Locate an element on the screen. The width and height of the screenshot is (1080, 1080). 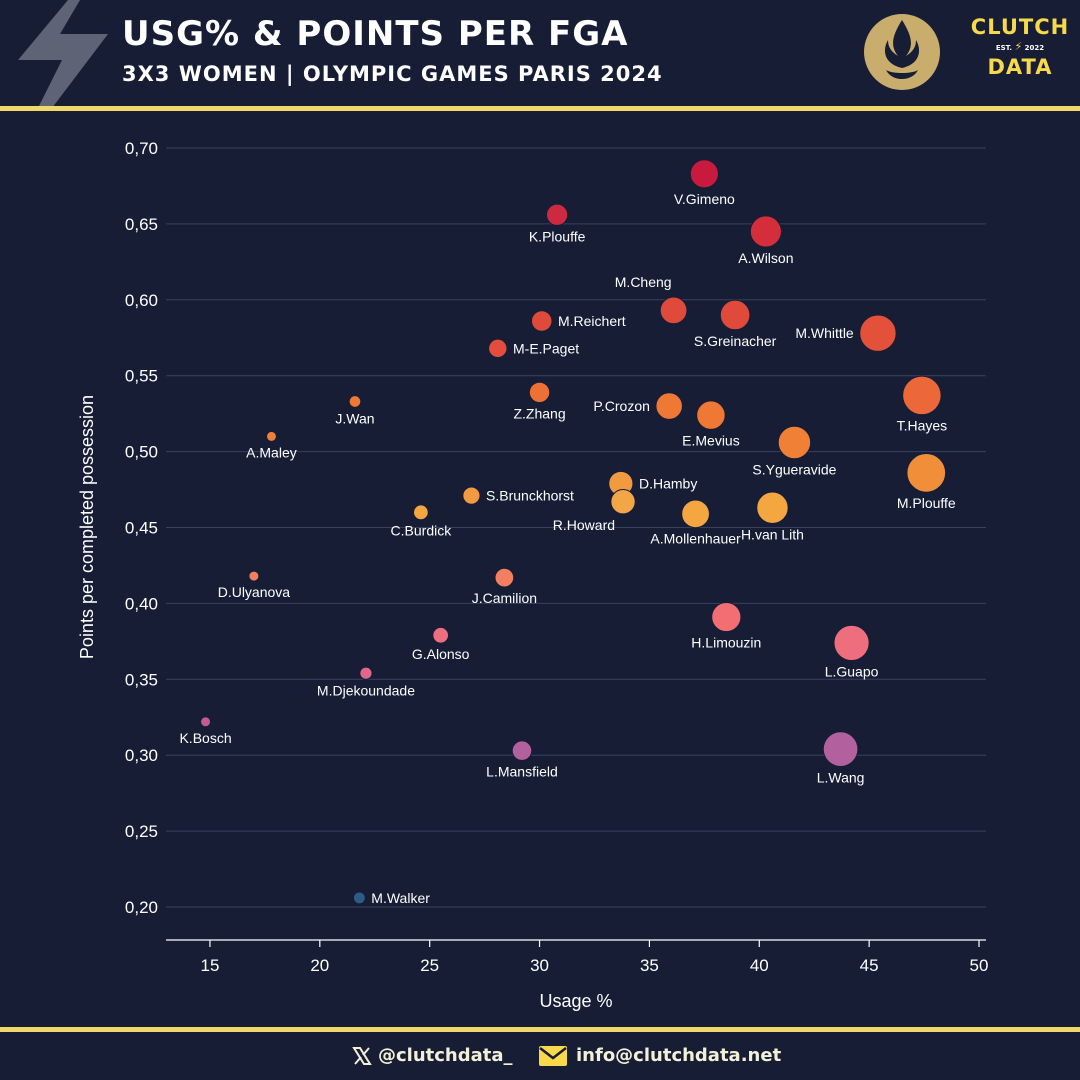
y-tick-label: 0,65 is located at coordinates (141, 224).